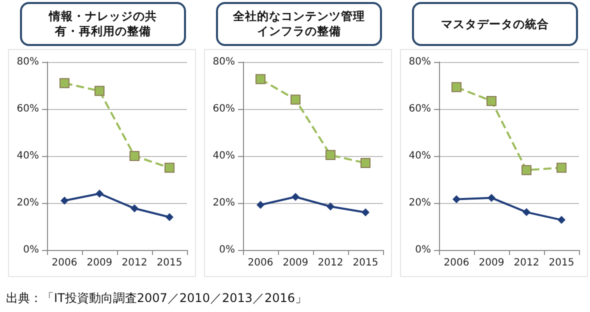  Describe the element at coordinates (495, 24) in the screenshot. I see `chart-title: マスタデータの統合` at that location.